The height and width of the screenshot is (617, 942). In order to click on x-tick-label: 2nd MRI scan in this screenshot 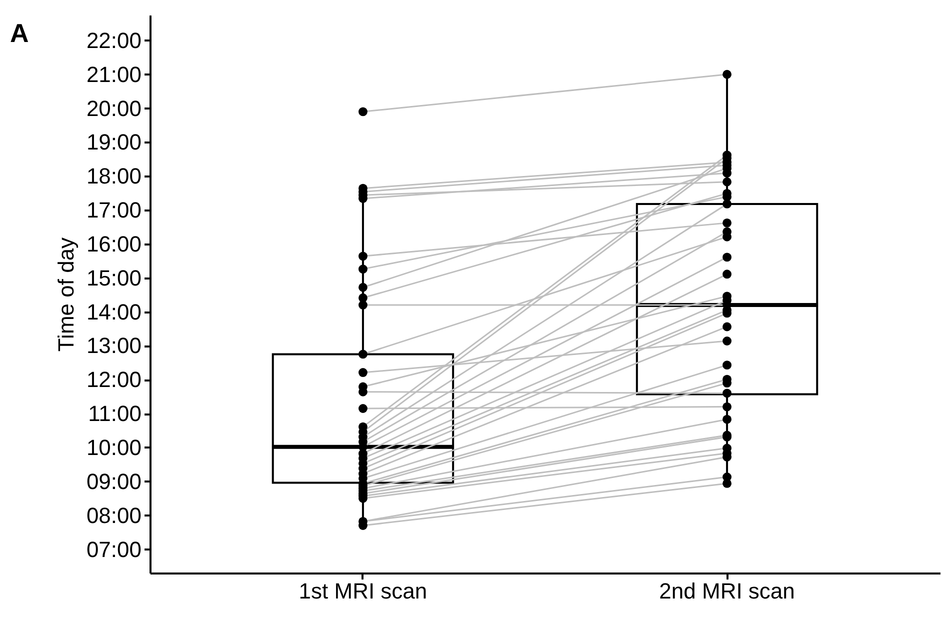, I will do `click(727, 591)`.